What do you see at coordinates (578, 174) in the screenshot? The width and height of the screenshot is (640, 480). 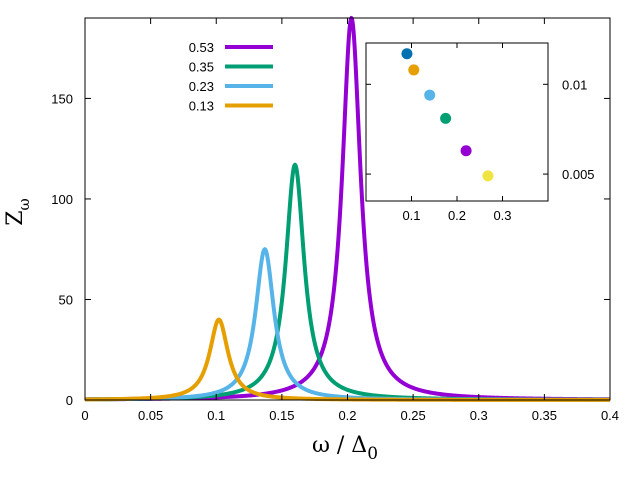 I see `inset-y-tick-label: 0.005` at bounding box center [578, 174].